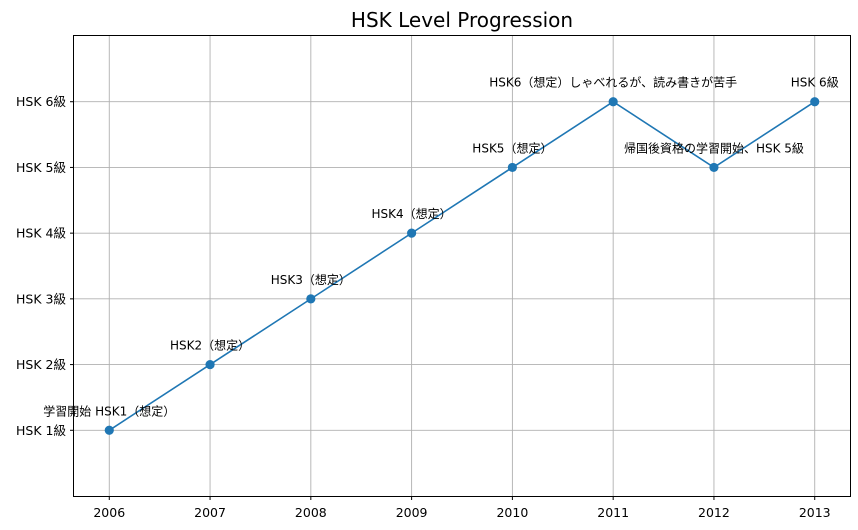 This screenshot has height=530, width=858. I want to click on y-axis-ticks: HSK 1級 HSK 2級 HSK 3級 HSK 4級 HSK 5級 HSK 6級, so click(45, 266).